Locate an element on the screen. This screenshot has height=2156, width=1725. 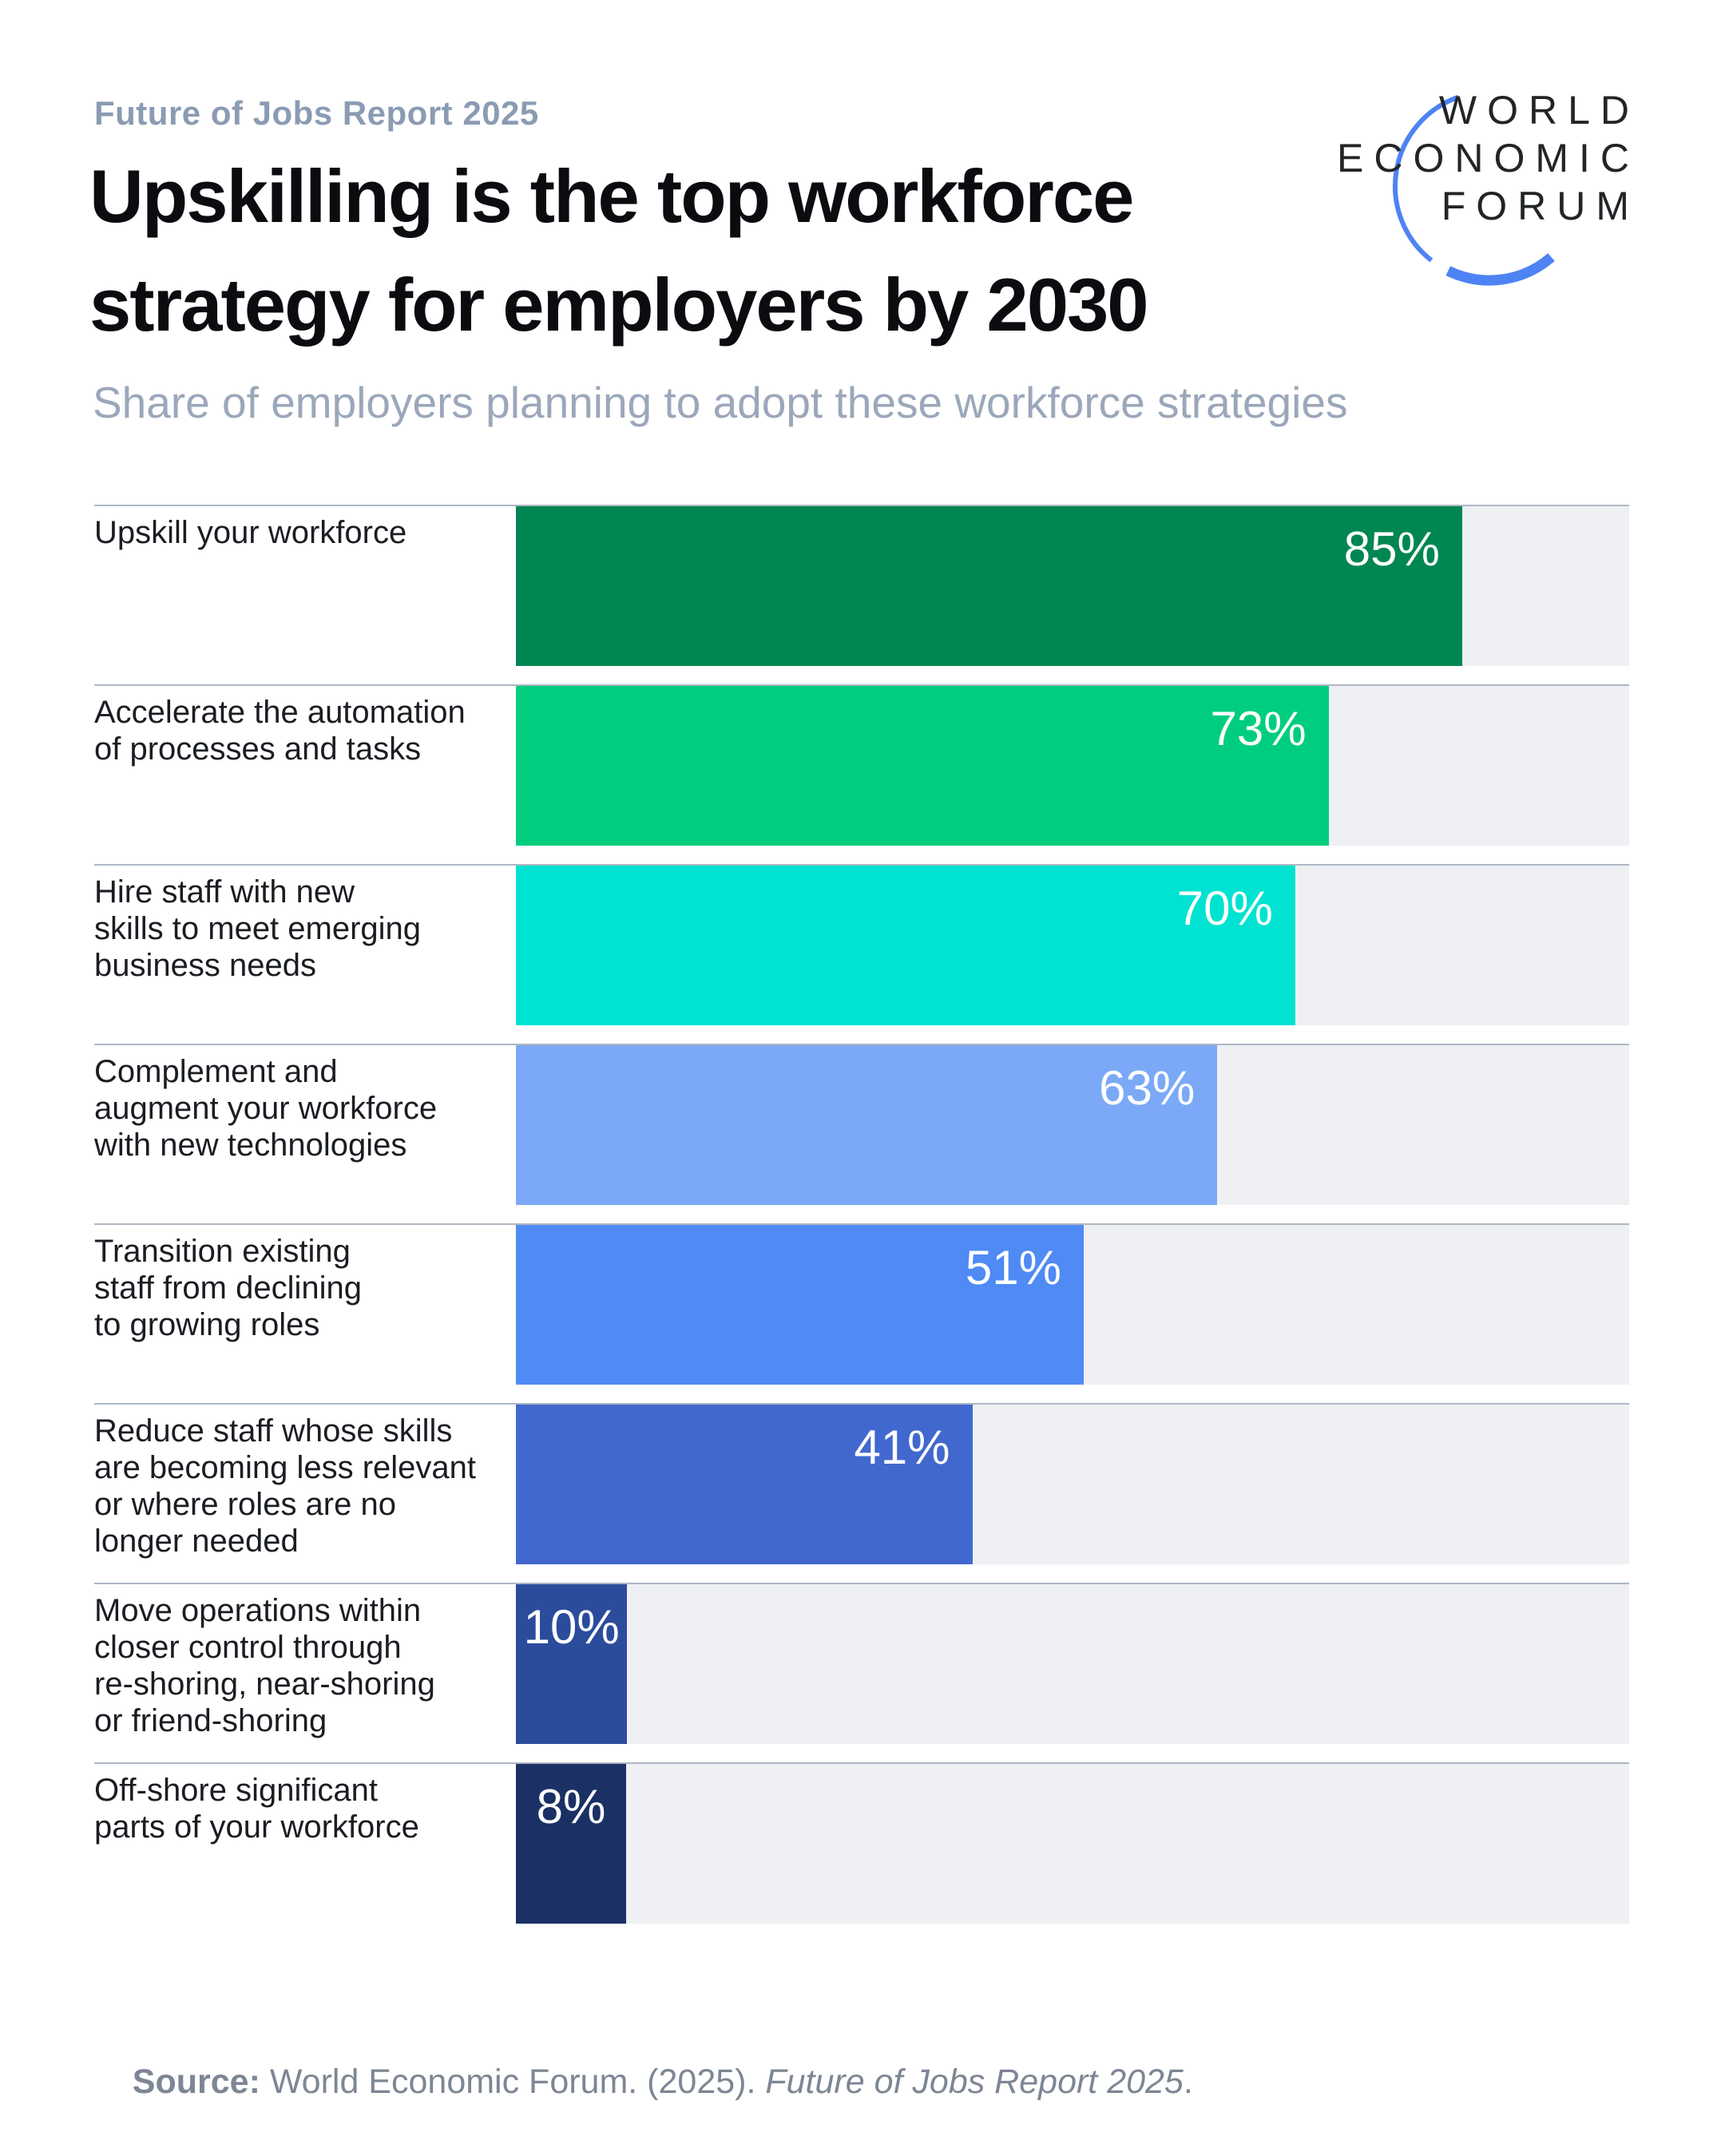
bar-track: 10% is located at coordinates (1072, 1664).